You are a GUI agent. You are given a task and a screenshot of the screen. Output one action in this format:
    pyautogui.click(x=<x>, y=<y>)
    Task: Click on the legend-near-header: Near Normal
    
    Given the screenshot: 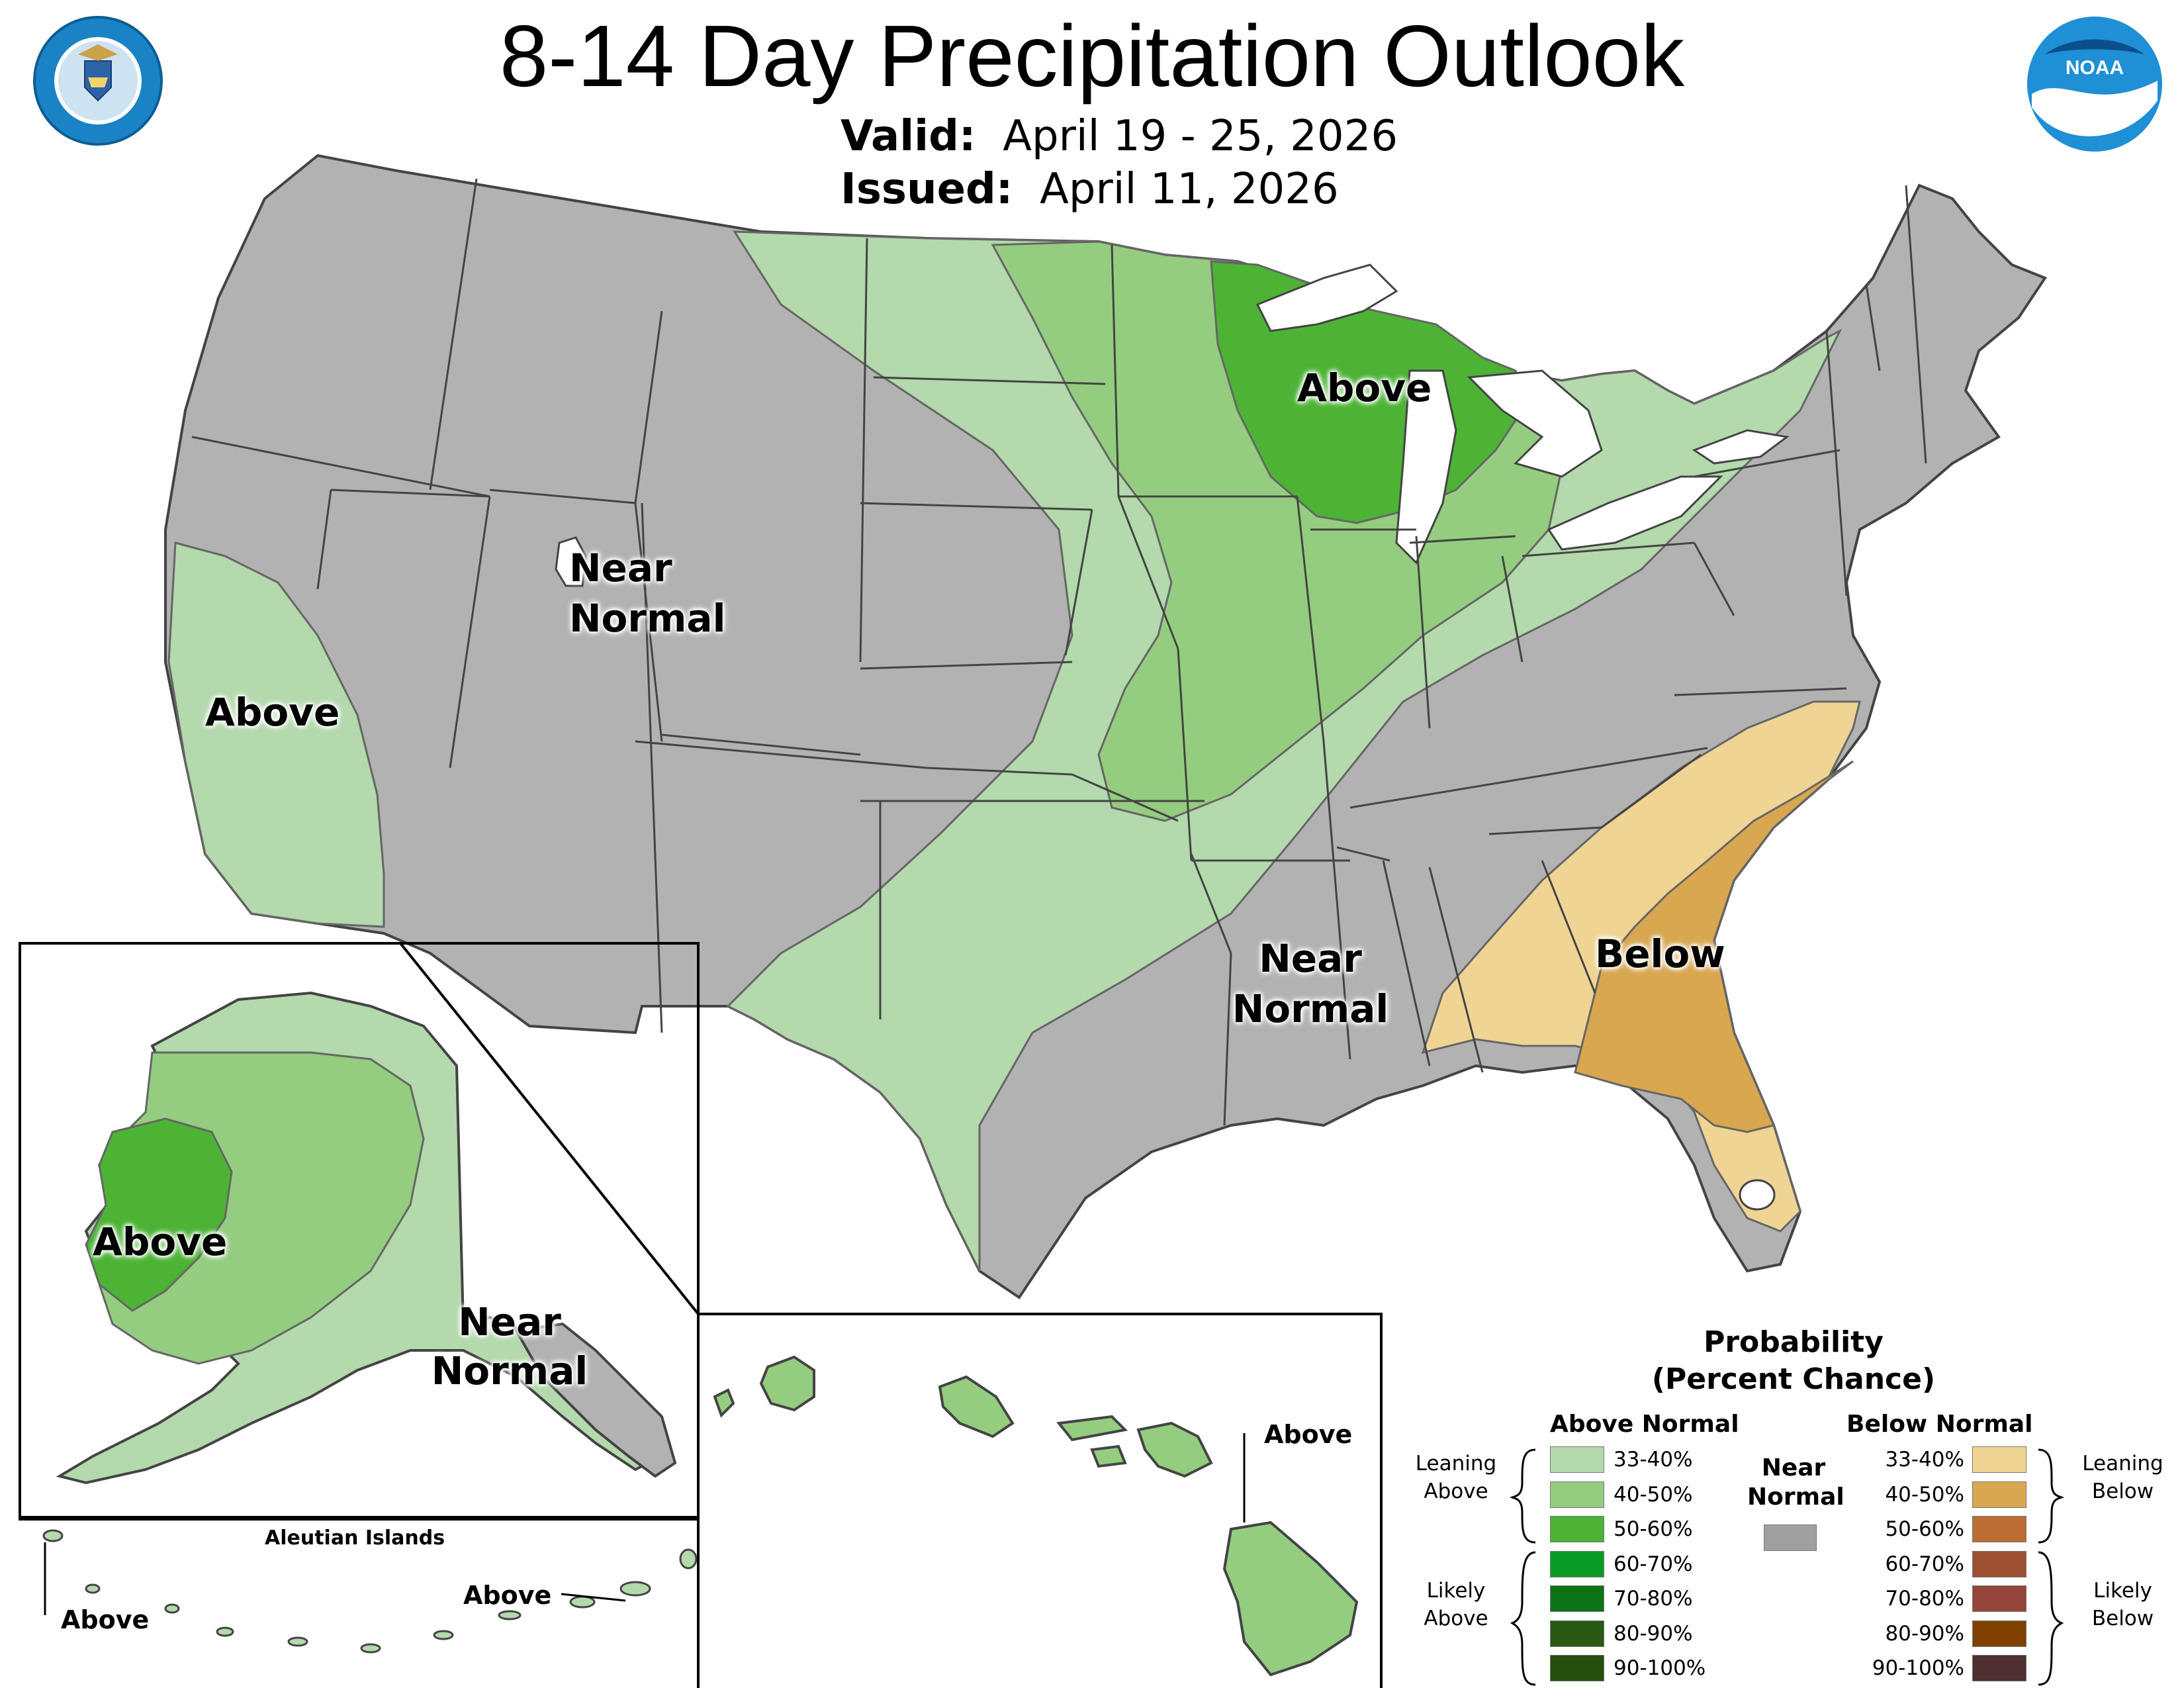 What is the action you would take?
    pyautogui.click(x=1795, y=1483)
    